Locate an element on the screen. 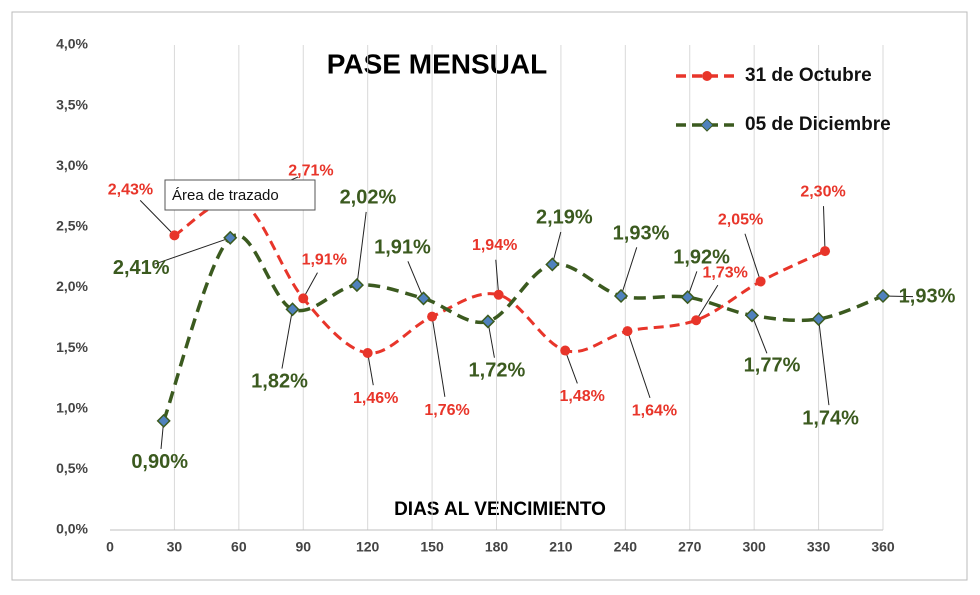 Image resolution: width=980 pixels, height=595 pixels. data-label: 1,77% is located at coordinates (772, 366).